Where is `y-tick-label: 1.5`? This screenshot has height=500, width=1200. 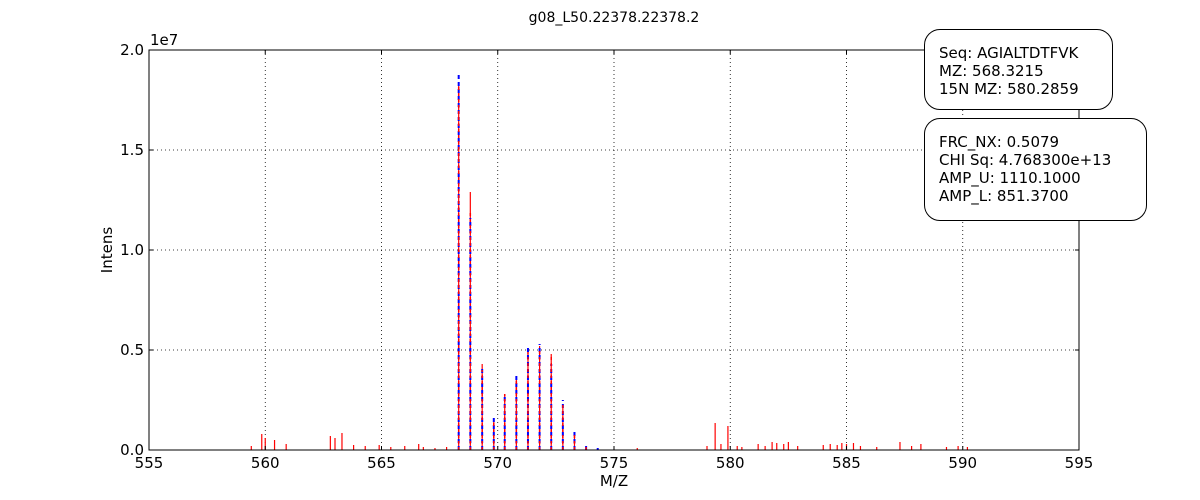
y-tick-label: 1.5 is located at coordinates (132, 150).